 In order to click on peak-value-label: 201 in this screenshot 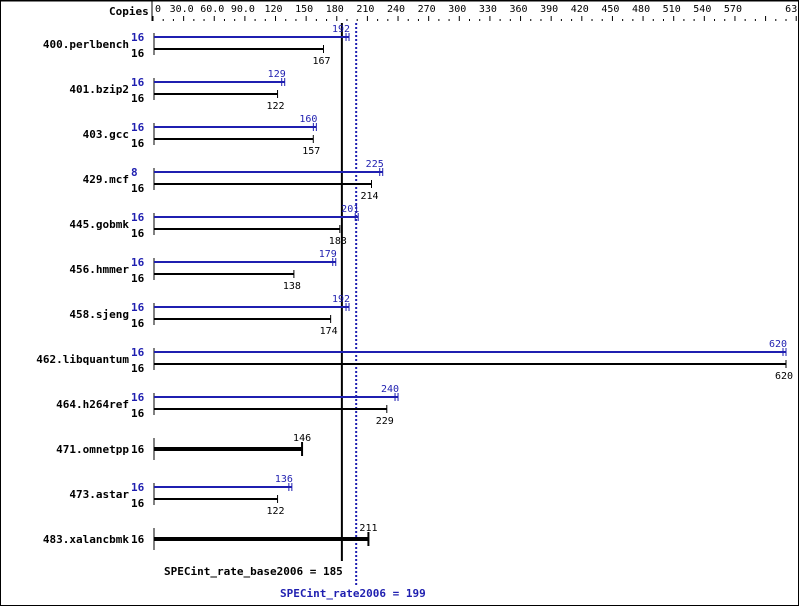, I will do `click(350, 209)`.